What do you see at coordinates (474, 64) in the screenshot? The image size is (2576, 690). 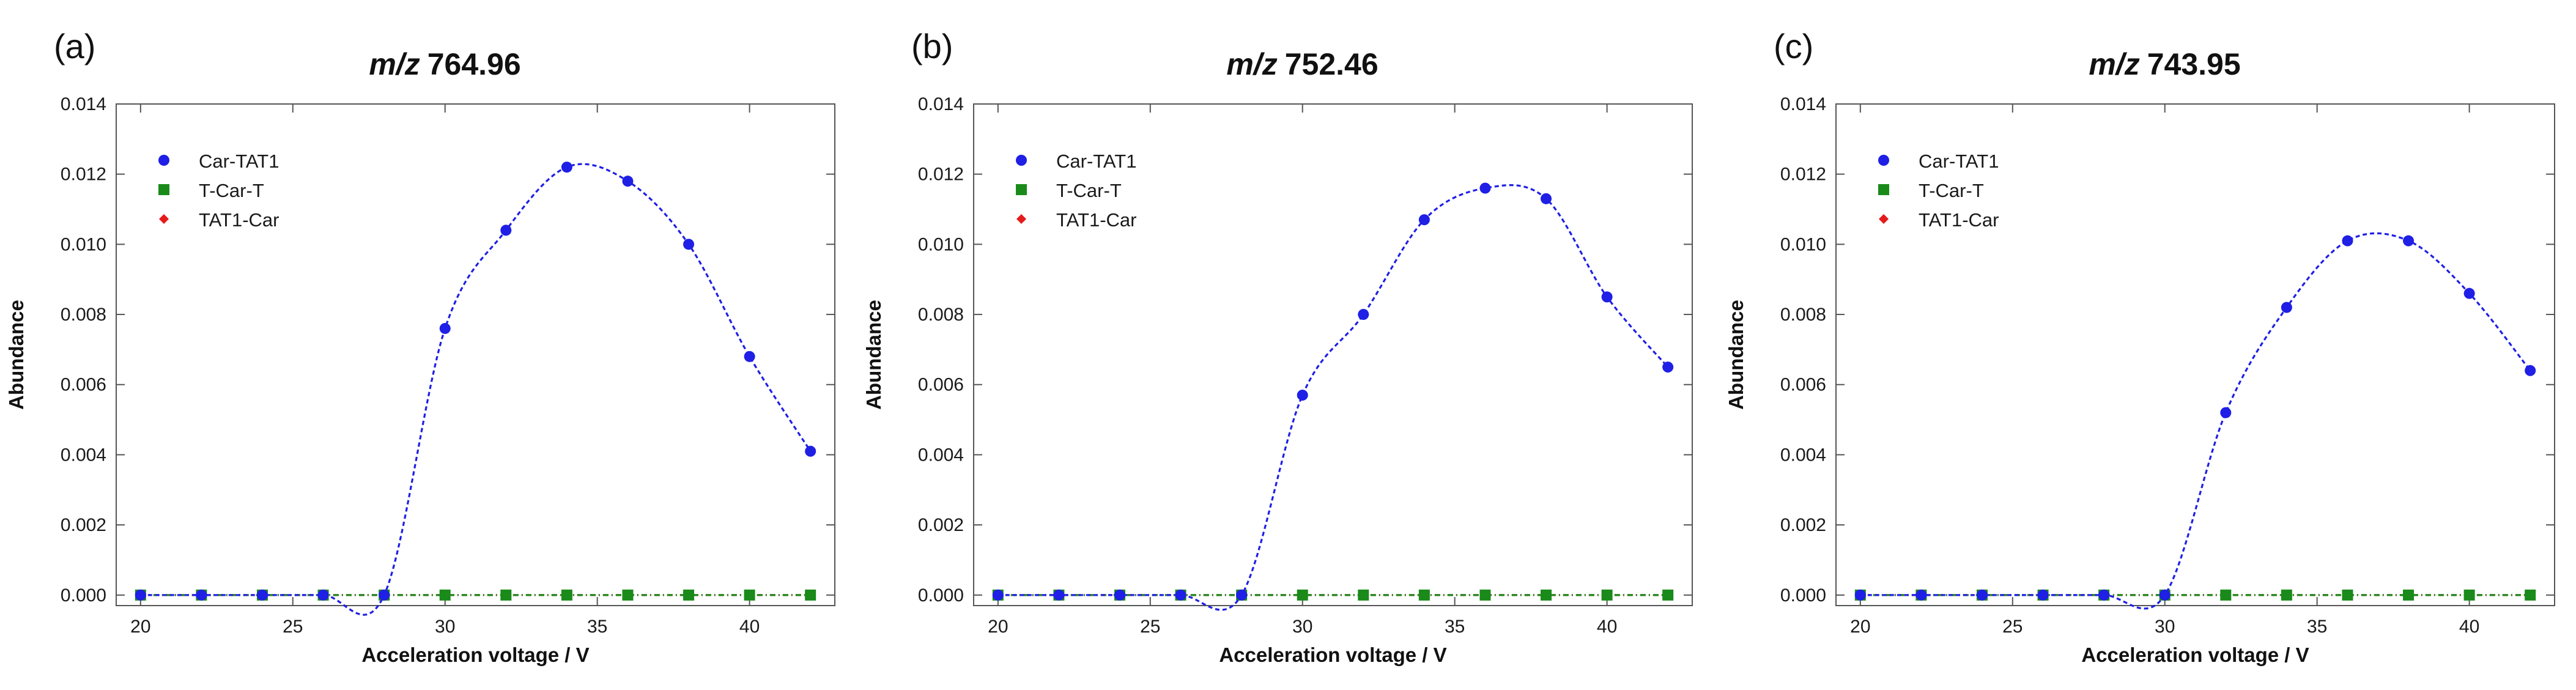 I see `title-value: 764.96` at bounding box center [474, 64].